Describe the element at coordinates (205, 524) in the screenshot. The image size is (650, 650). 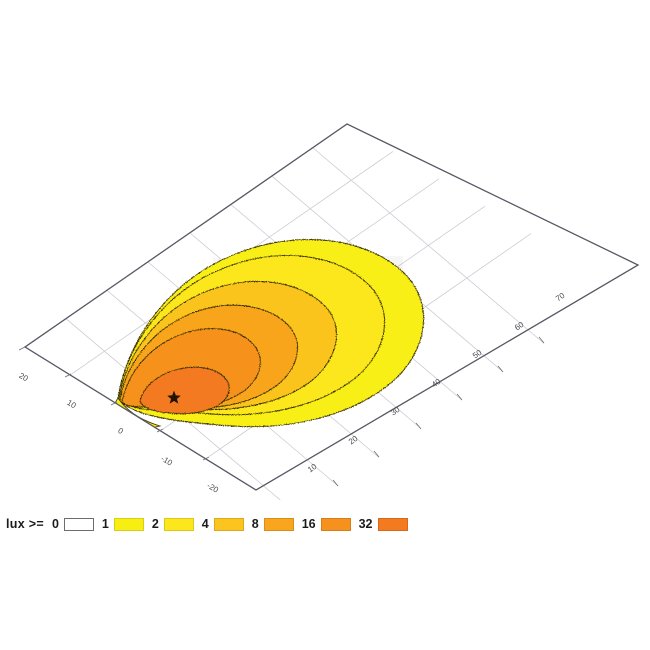
I see `legend-value-4: 4` at that location.